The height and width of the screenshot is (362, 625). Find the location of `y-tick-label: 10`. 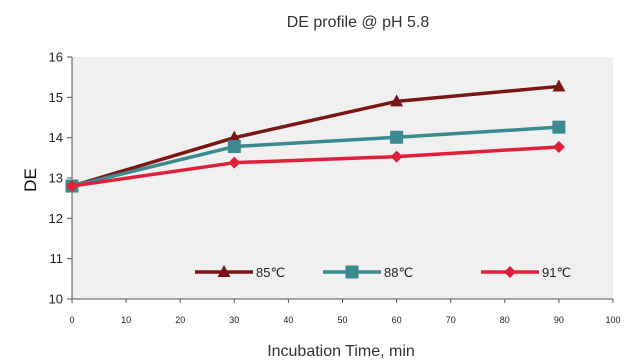

y-tick-label: 10 is located at coordinates (56, 299).